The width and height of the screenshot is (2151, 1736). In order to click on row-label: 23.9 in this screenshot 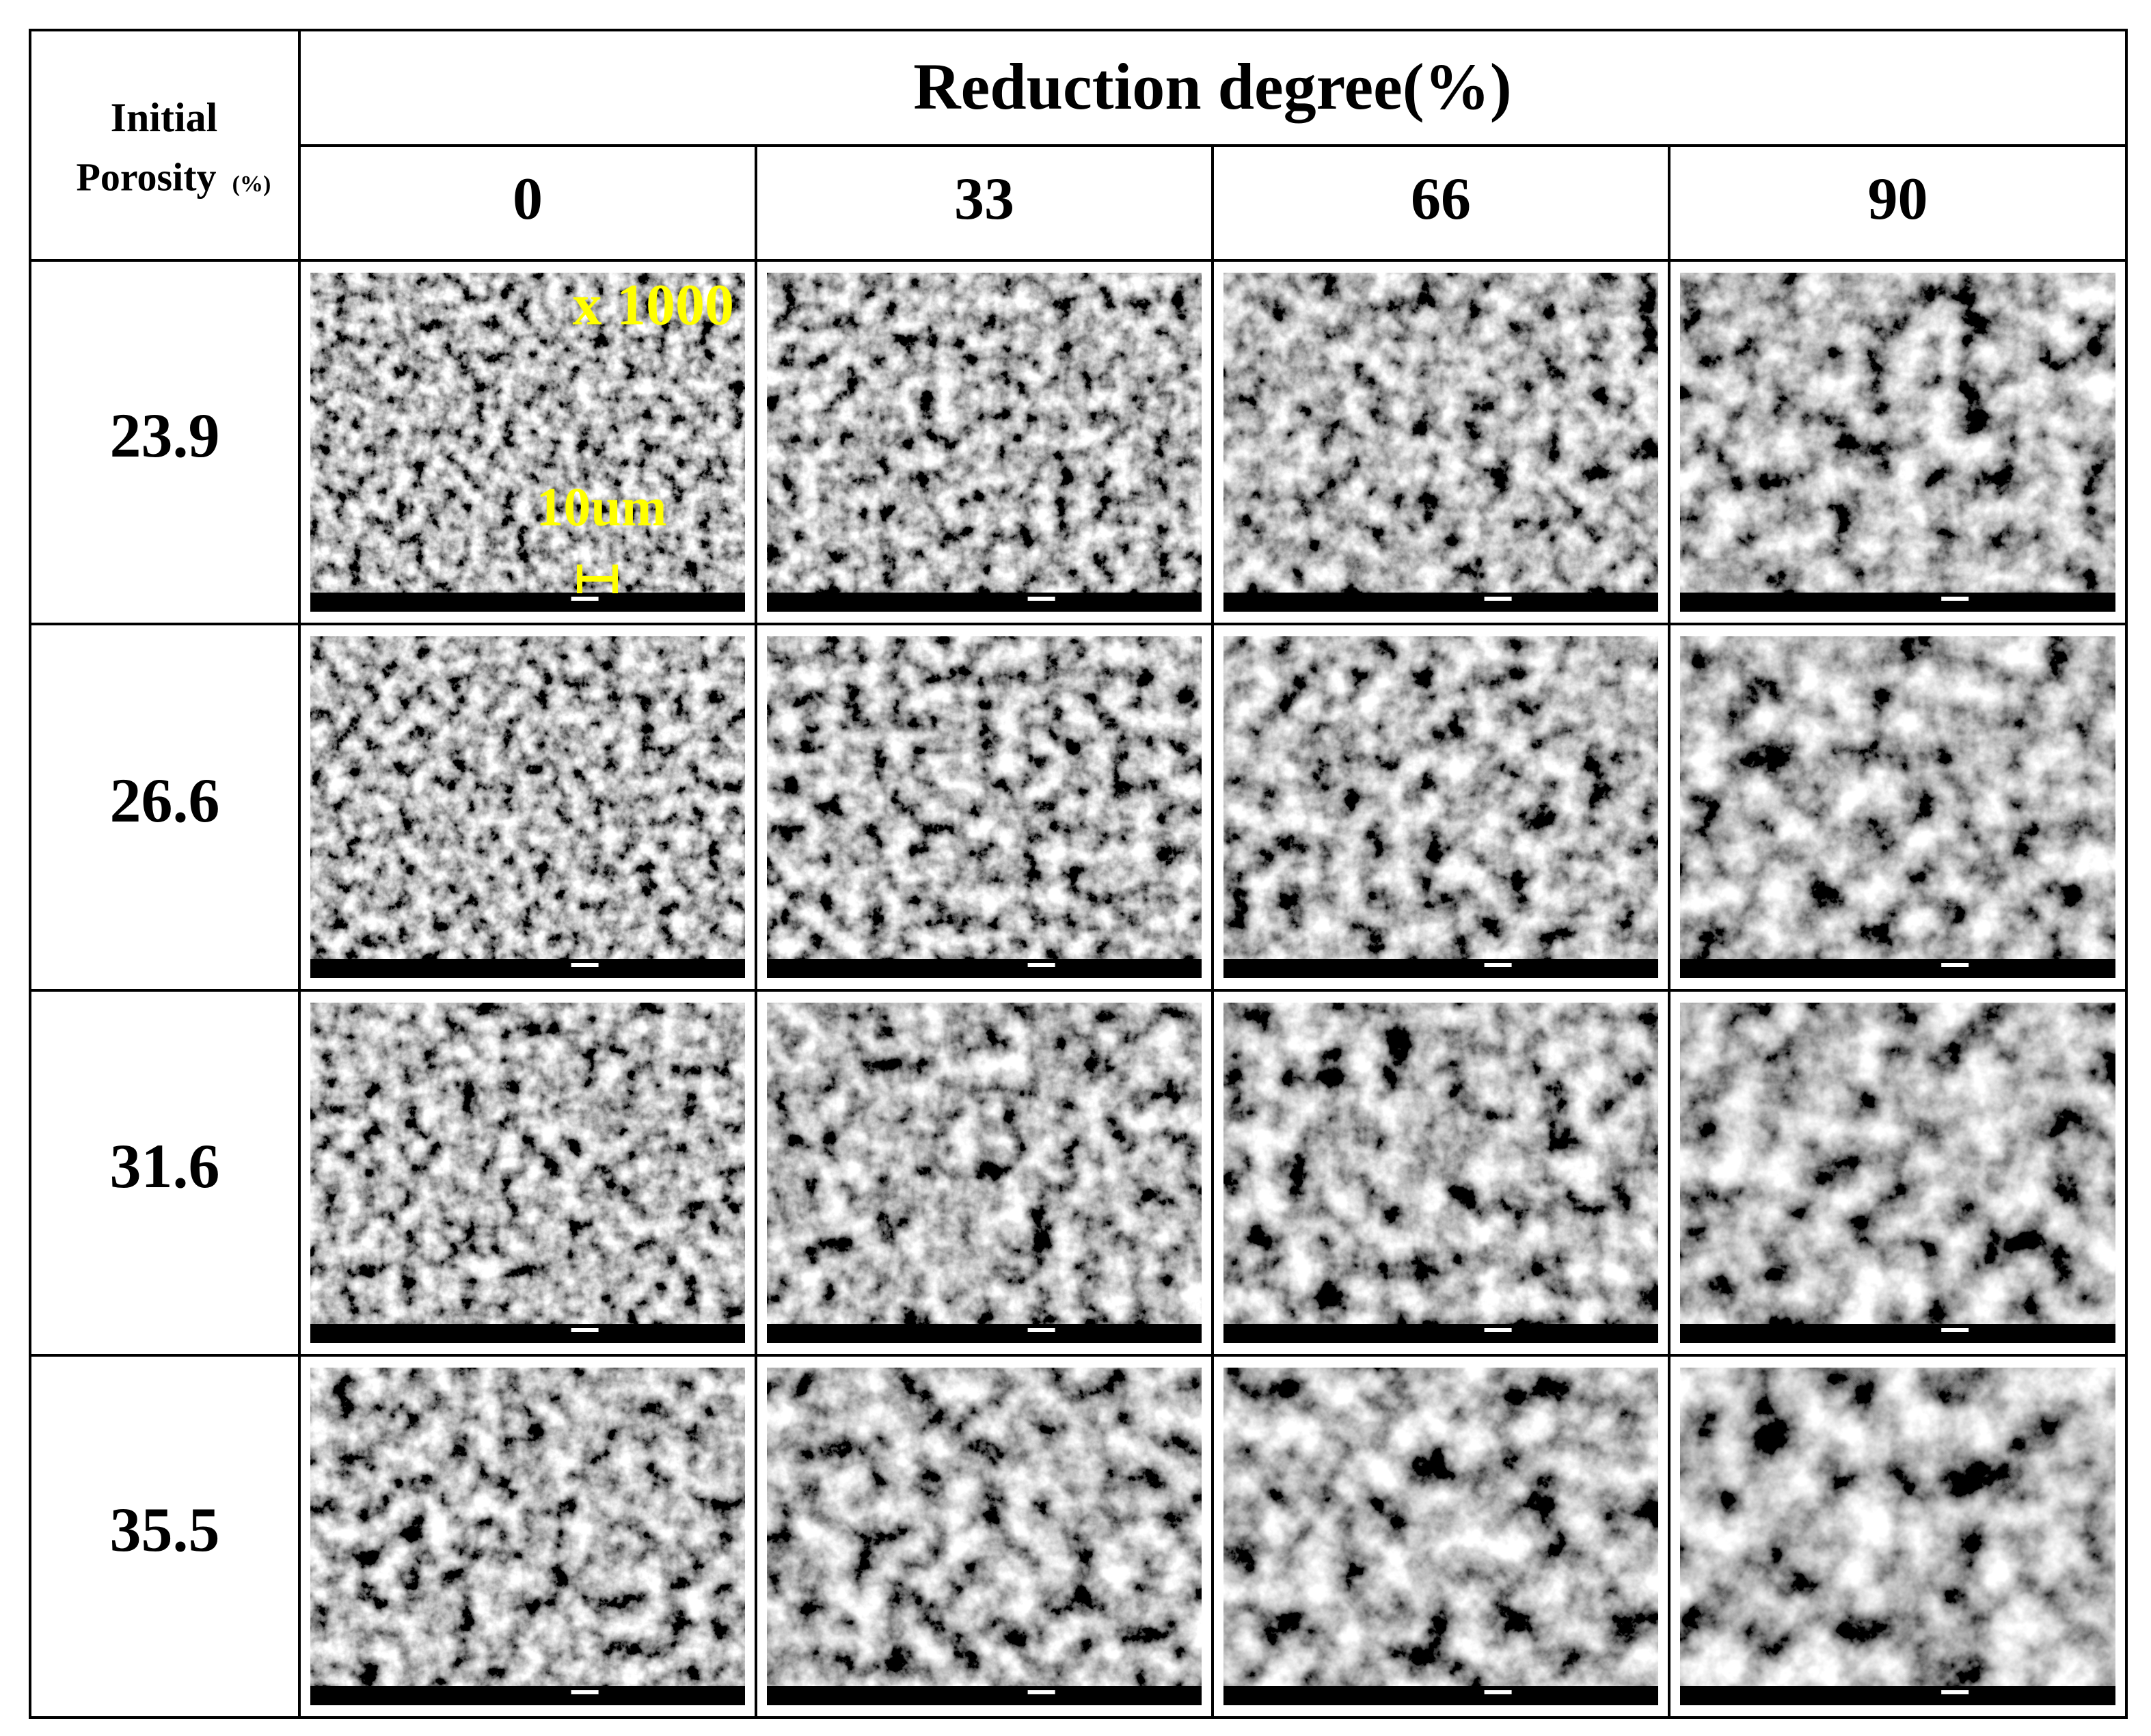, I will do `click(165, 435)`.